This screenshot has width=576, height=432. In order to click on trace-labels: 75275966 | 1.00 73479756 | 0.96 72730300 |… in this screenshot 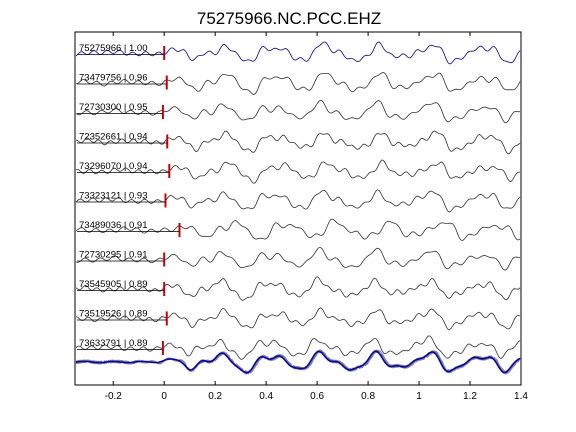, I will do `click(128, 196)`.